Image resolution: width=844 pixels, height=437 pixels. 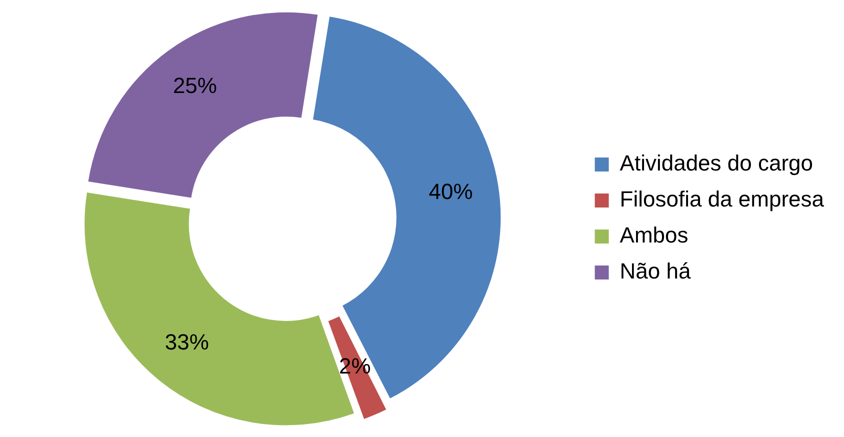 What do you see at coordinates (717, 163) in the screenshot?
I see `legend-label: Atividades do cargo` at bounding box center [717, 163].